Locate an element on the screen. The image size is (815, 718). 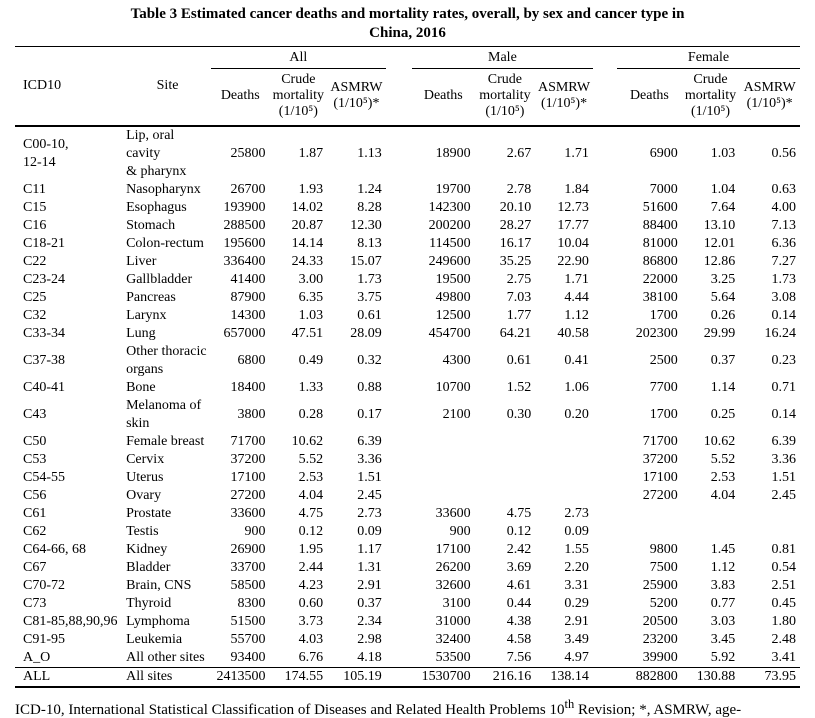
cell-male-deaths: 49800 is located at coordinates (453, 297).